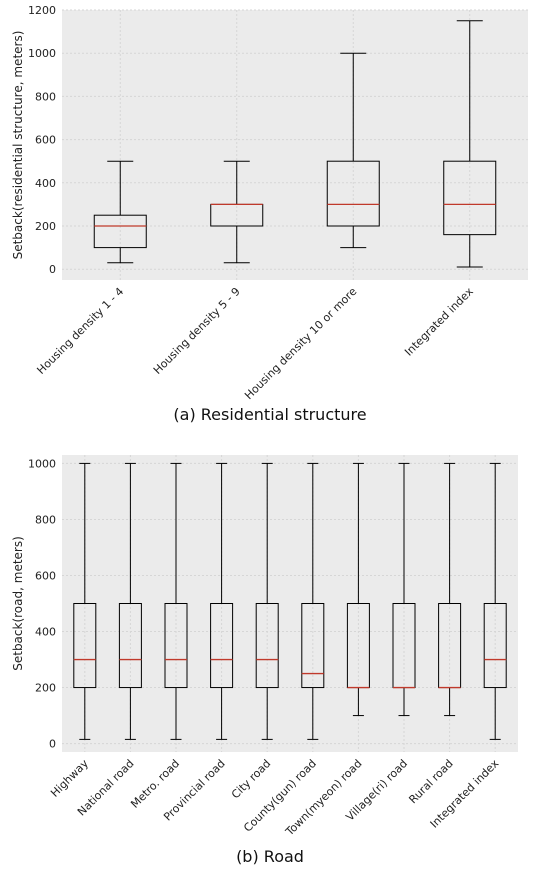 Image resolution: width=538 pixels, height=878 pixels. Describe the element at coordinates (69, 778) in the screenshot. I see `x-tick-label: Highway` at that location.